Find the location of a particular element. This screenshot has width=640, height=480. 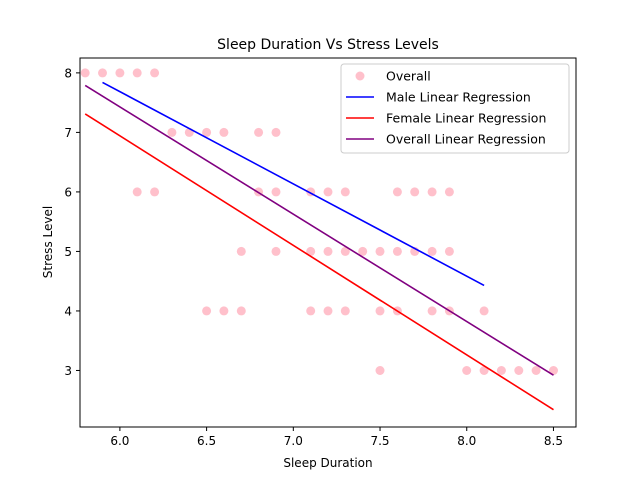

y-tick-label: 5 is located at coordinates (68, 252).